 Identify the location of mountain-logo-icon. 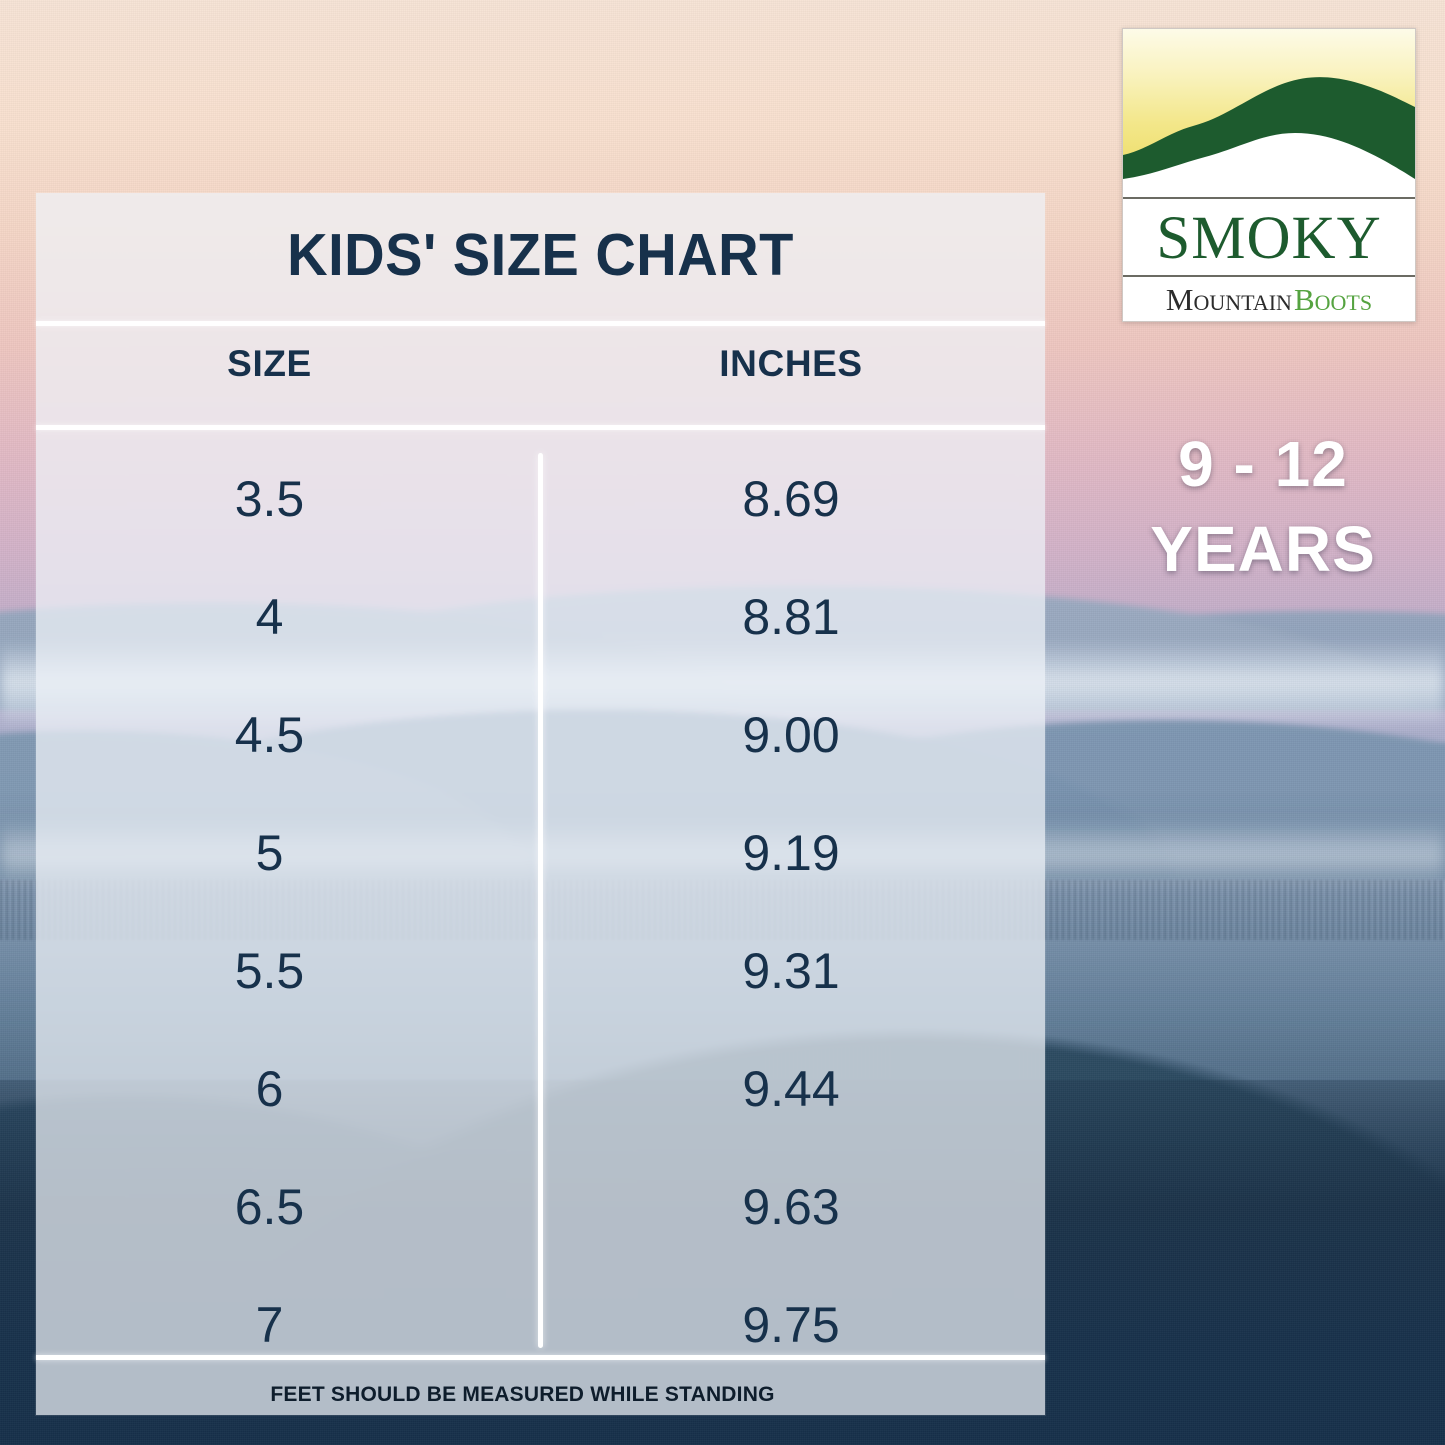
(1269, 113).